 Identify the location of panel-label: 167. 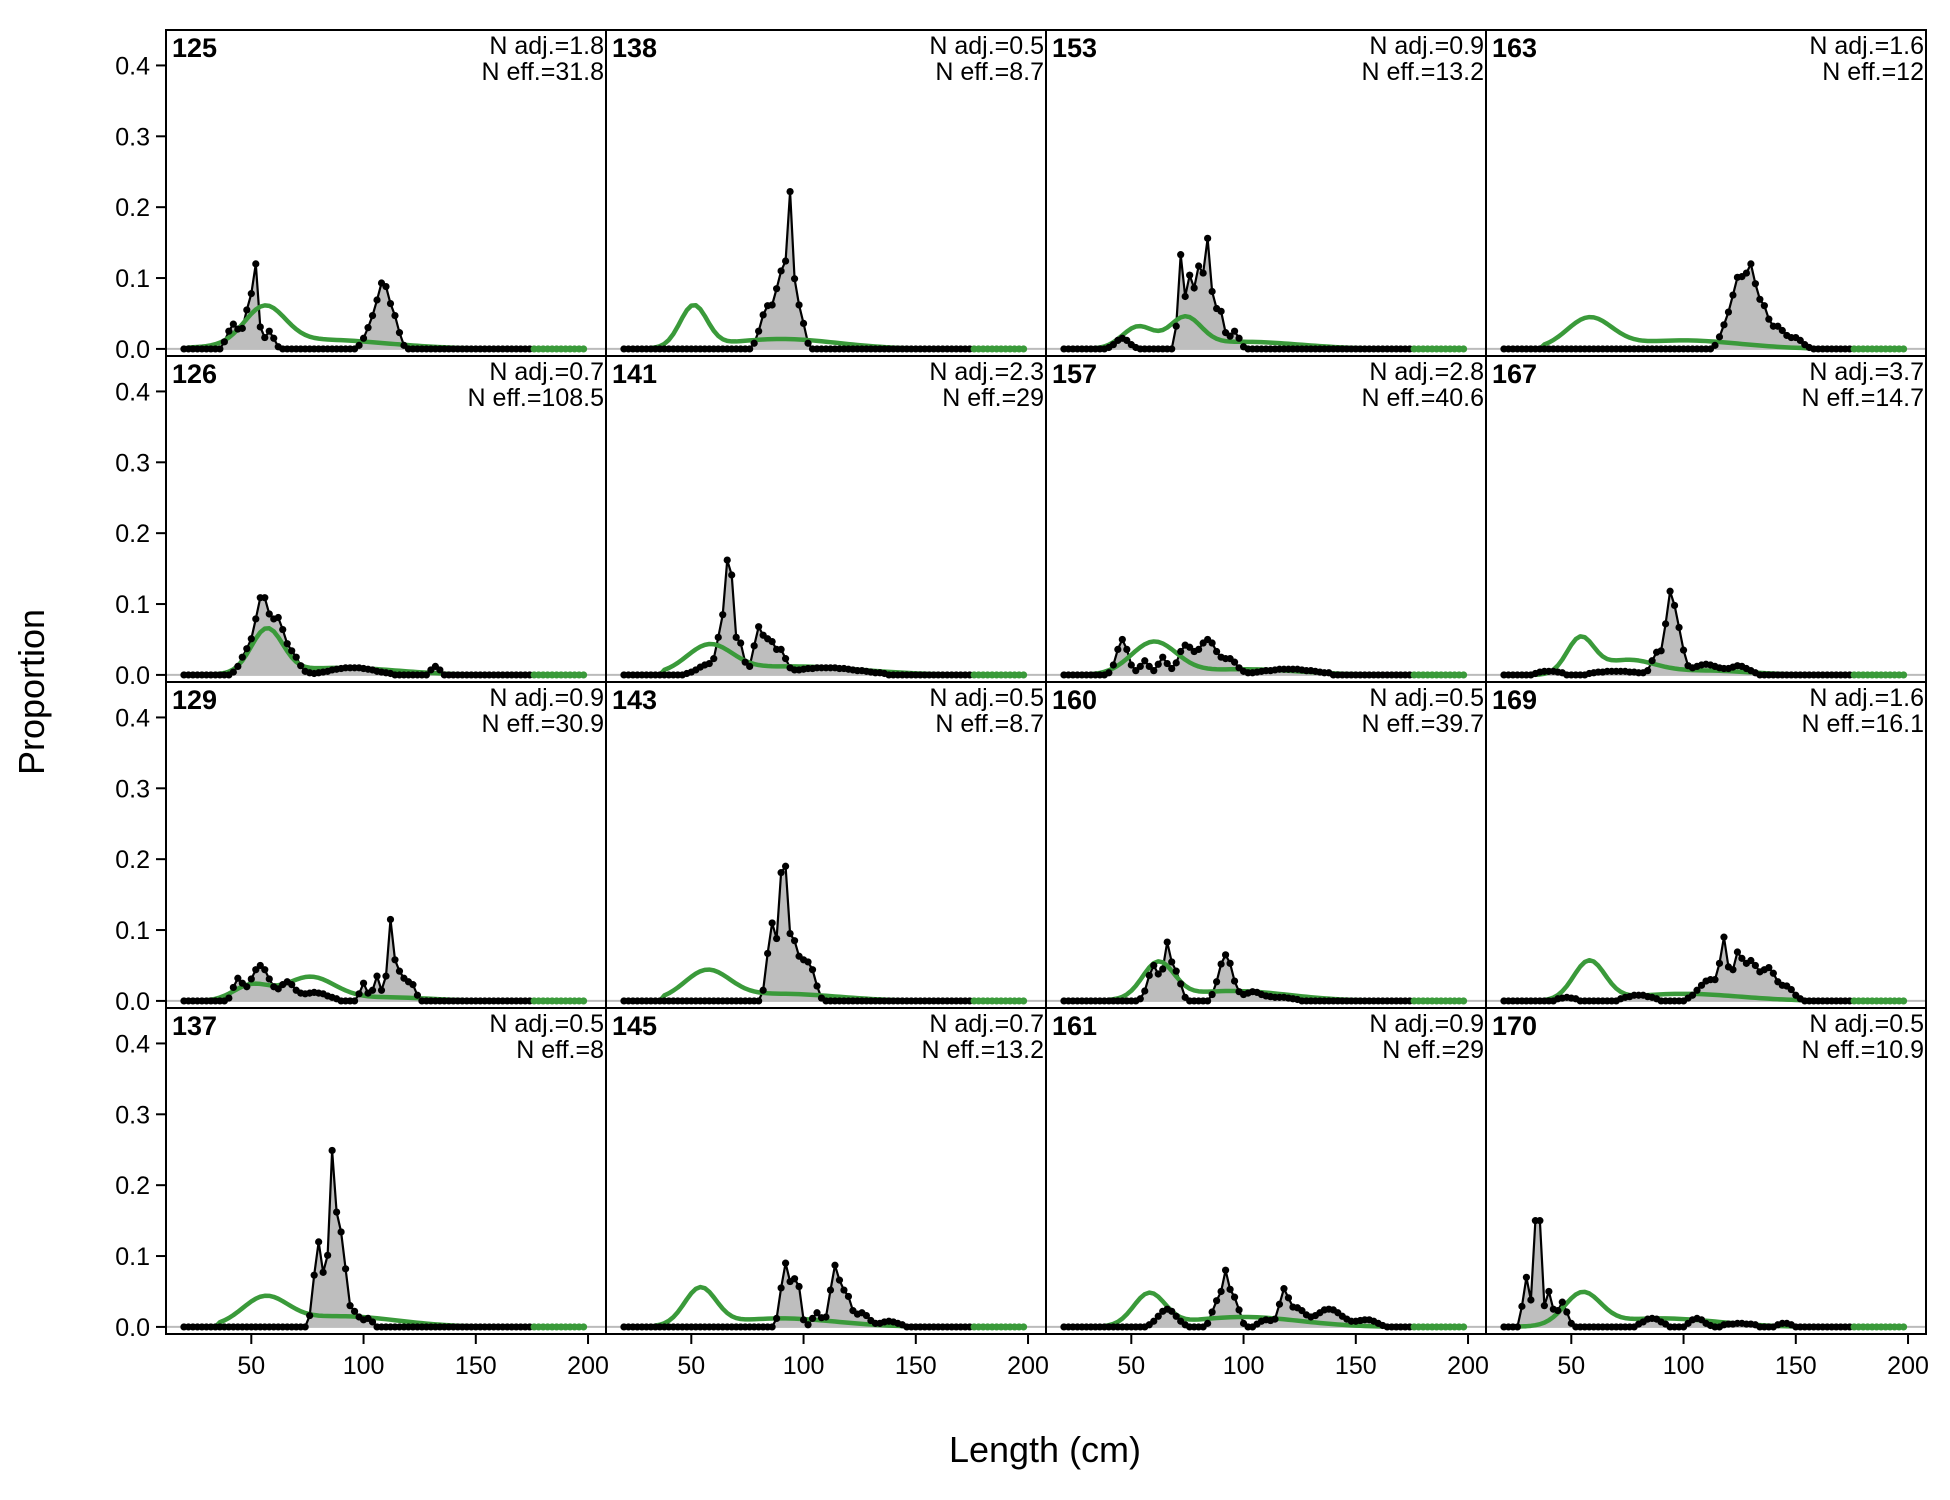
(1514, 374).